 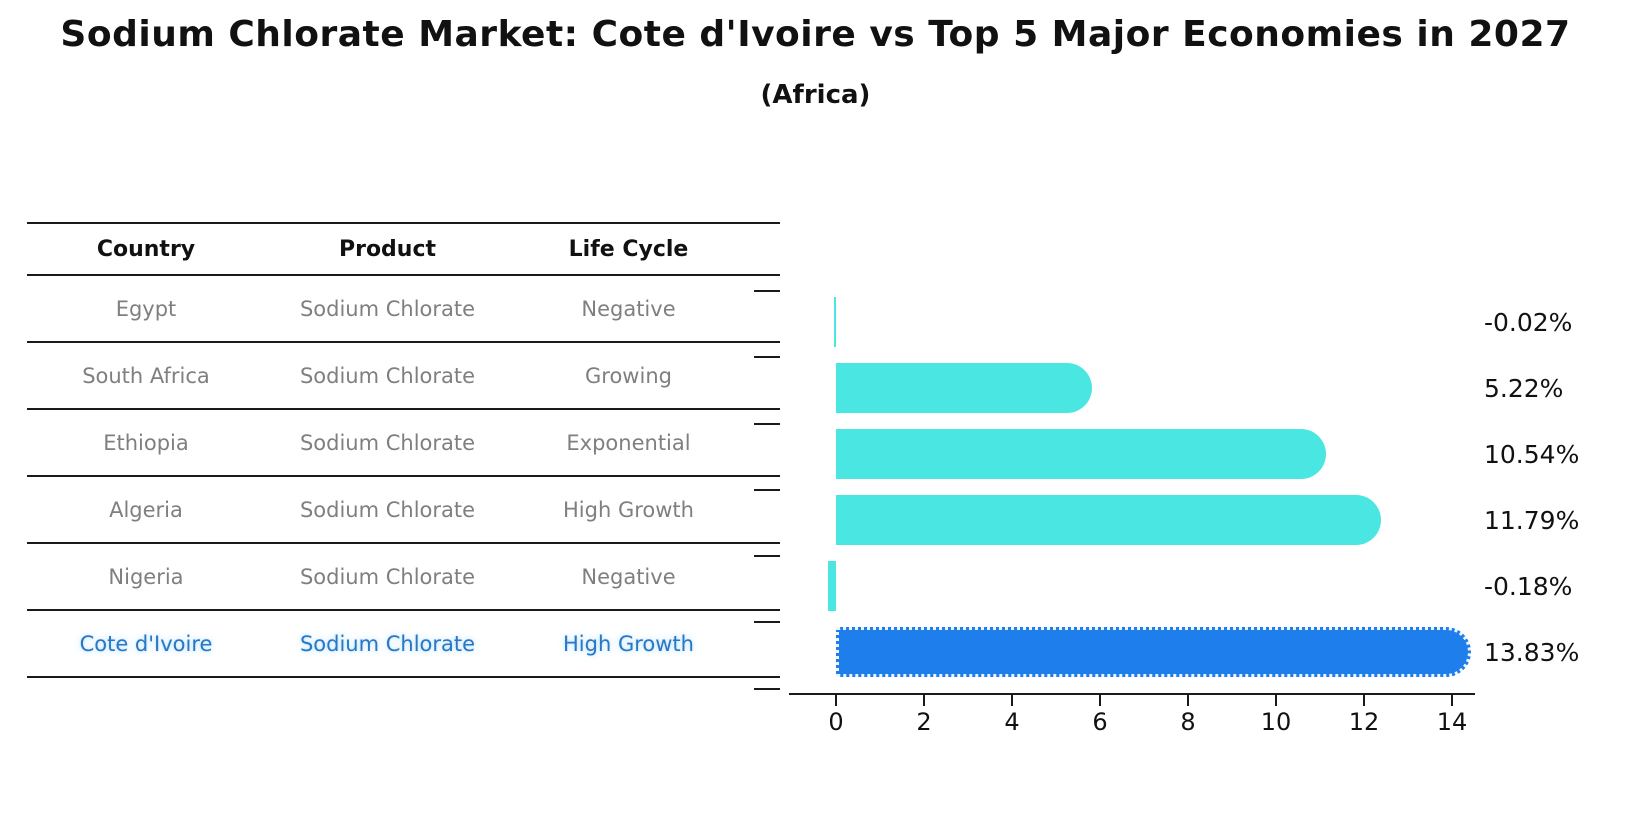 What do you see at coordinates (628, 375) in the screenshot?
I see `table-cell-life-cycle: Growing` at bounding box center [628, 375].